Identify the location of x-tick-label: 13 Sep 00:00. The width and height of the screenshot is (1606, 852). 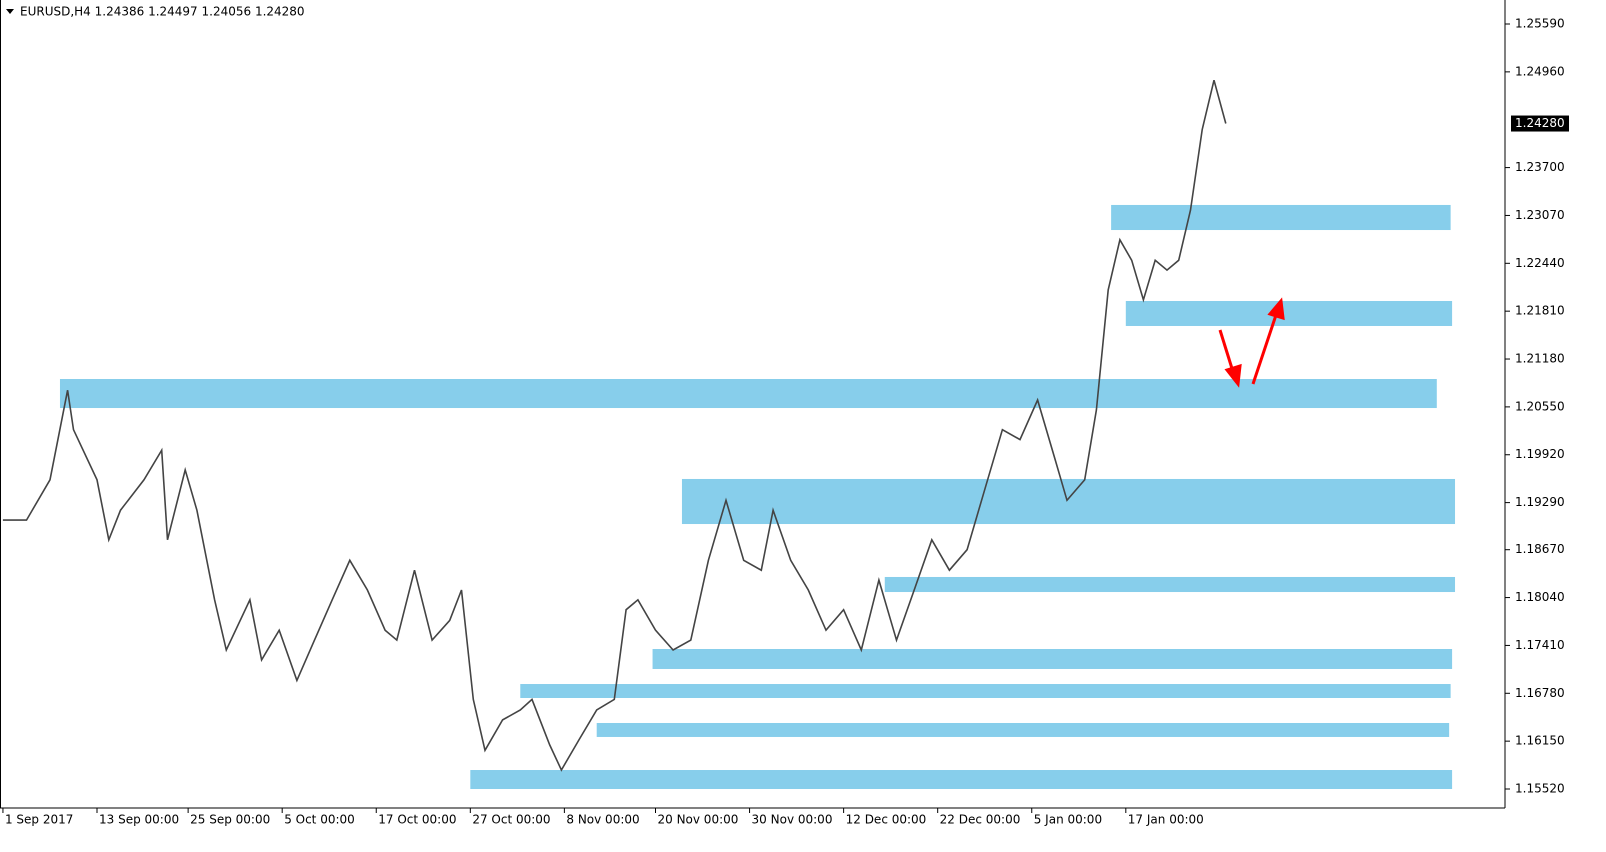
(139, 820).